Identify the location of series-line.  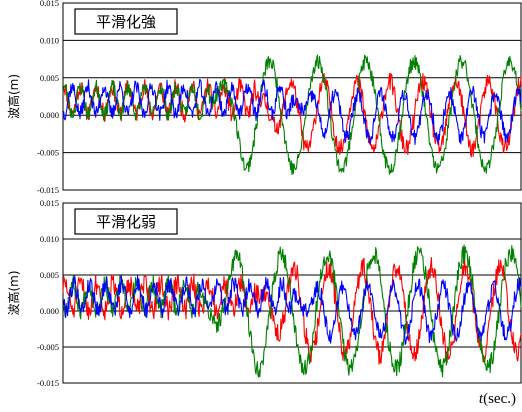
(292, 112).